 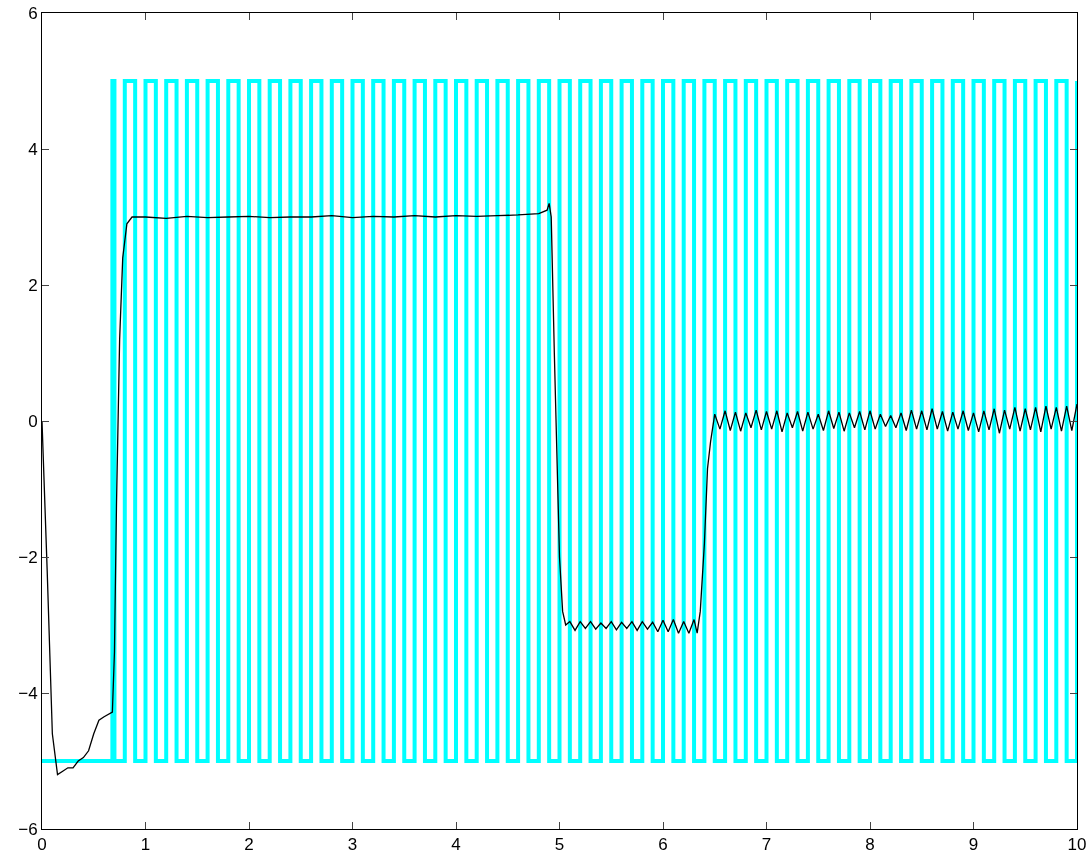 I want to click on y-tick-label: 6, so click(x=33, y=13).